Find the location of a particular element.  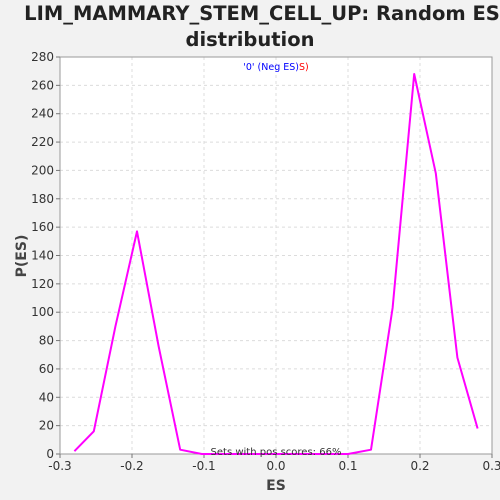

y-tick-label: 100 is located at coordinates (42, 312).